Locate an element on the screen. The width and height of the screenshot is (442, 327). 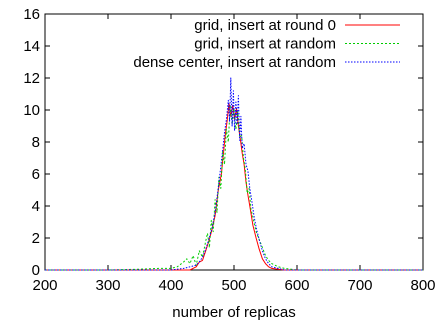
x-tick-label: 600 is located at coordinates (296, 285).